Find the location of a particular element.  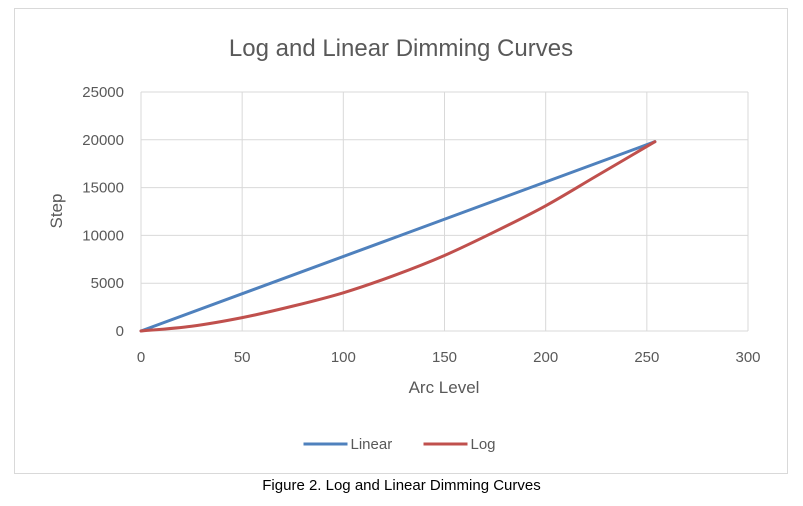

legend-label-linear: Linear is located at coordinates (372, 444).